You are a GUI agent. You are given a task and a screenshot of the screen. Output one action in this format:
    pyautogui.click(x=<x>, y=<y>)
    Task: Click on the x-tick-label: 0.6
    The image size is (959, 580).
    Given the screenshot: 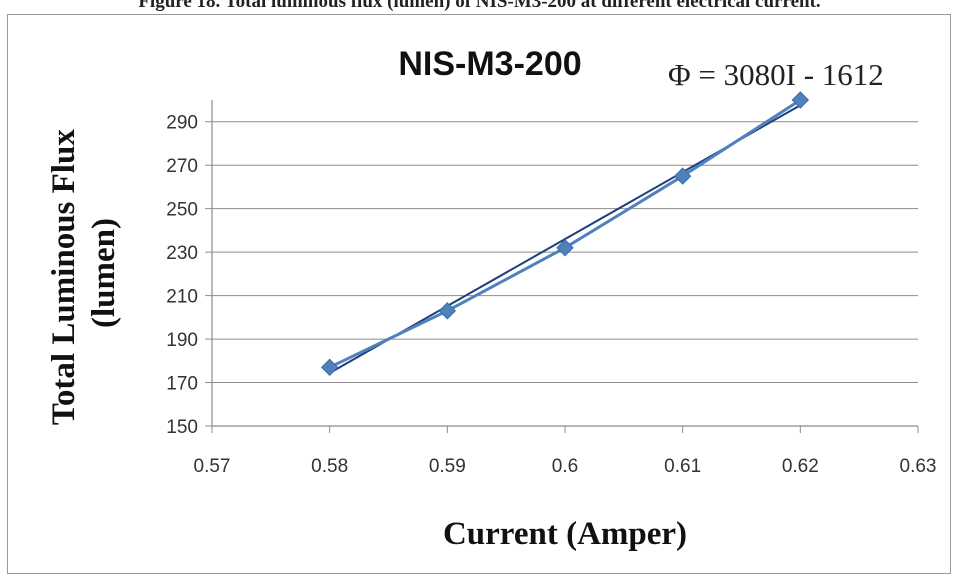 What is the action you would take?
    pyautogui.click(x=565, y=466)
    